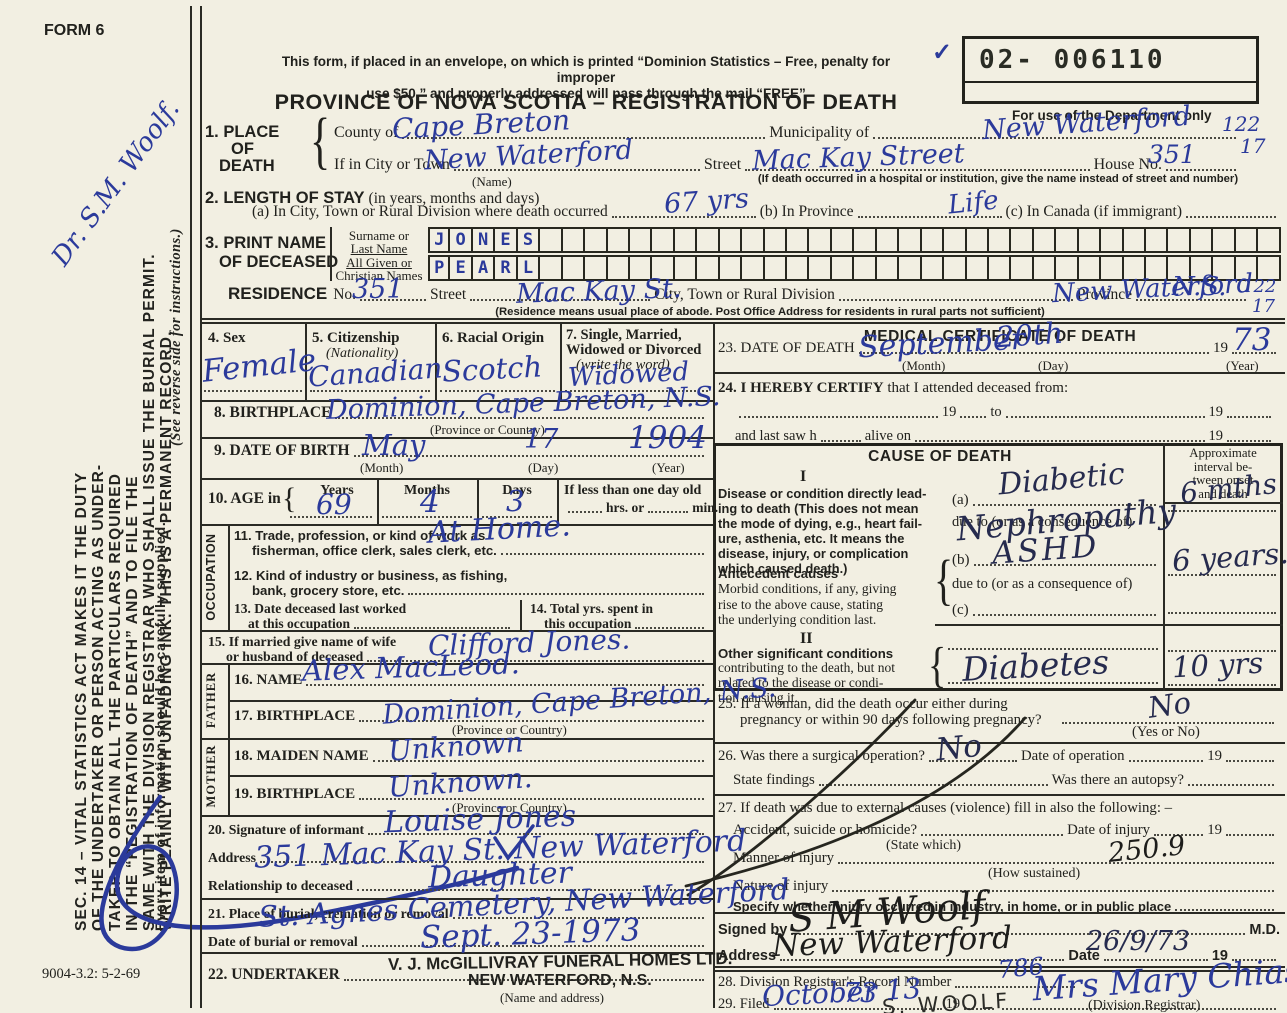 The width and height of the screenshot is (1287, 1013). Describe the element at coordinates (942, 53) in the screenshot. I see `check-mark: ✓` at that location.